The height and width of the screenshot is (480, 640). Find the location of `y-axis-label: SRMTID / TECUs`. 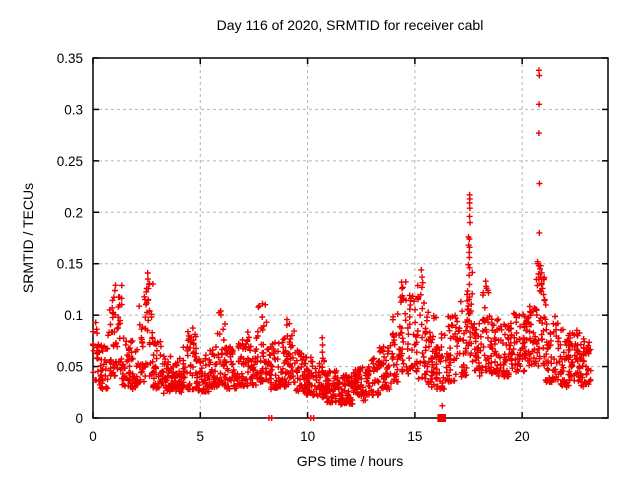

y-axis-label: SRMTID / TECUs is located at coordinates (28, 238).